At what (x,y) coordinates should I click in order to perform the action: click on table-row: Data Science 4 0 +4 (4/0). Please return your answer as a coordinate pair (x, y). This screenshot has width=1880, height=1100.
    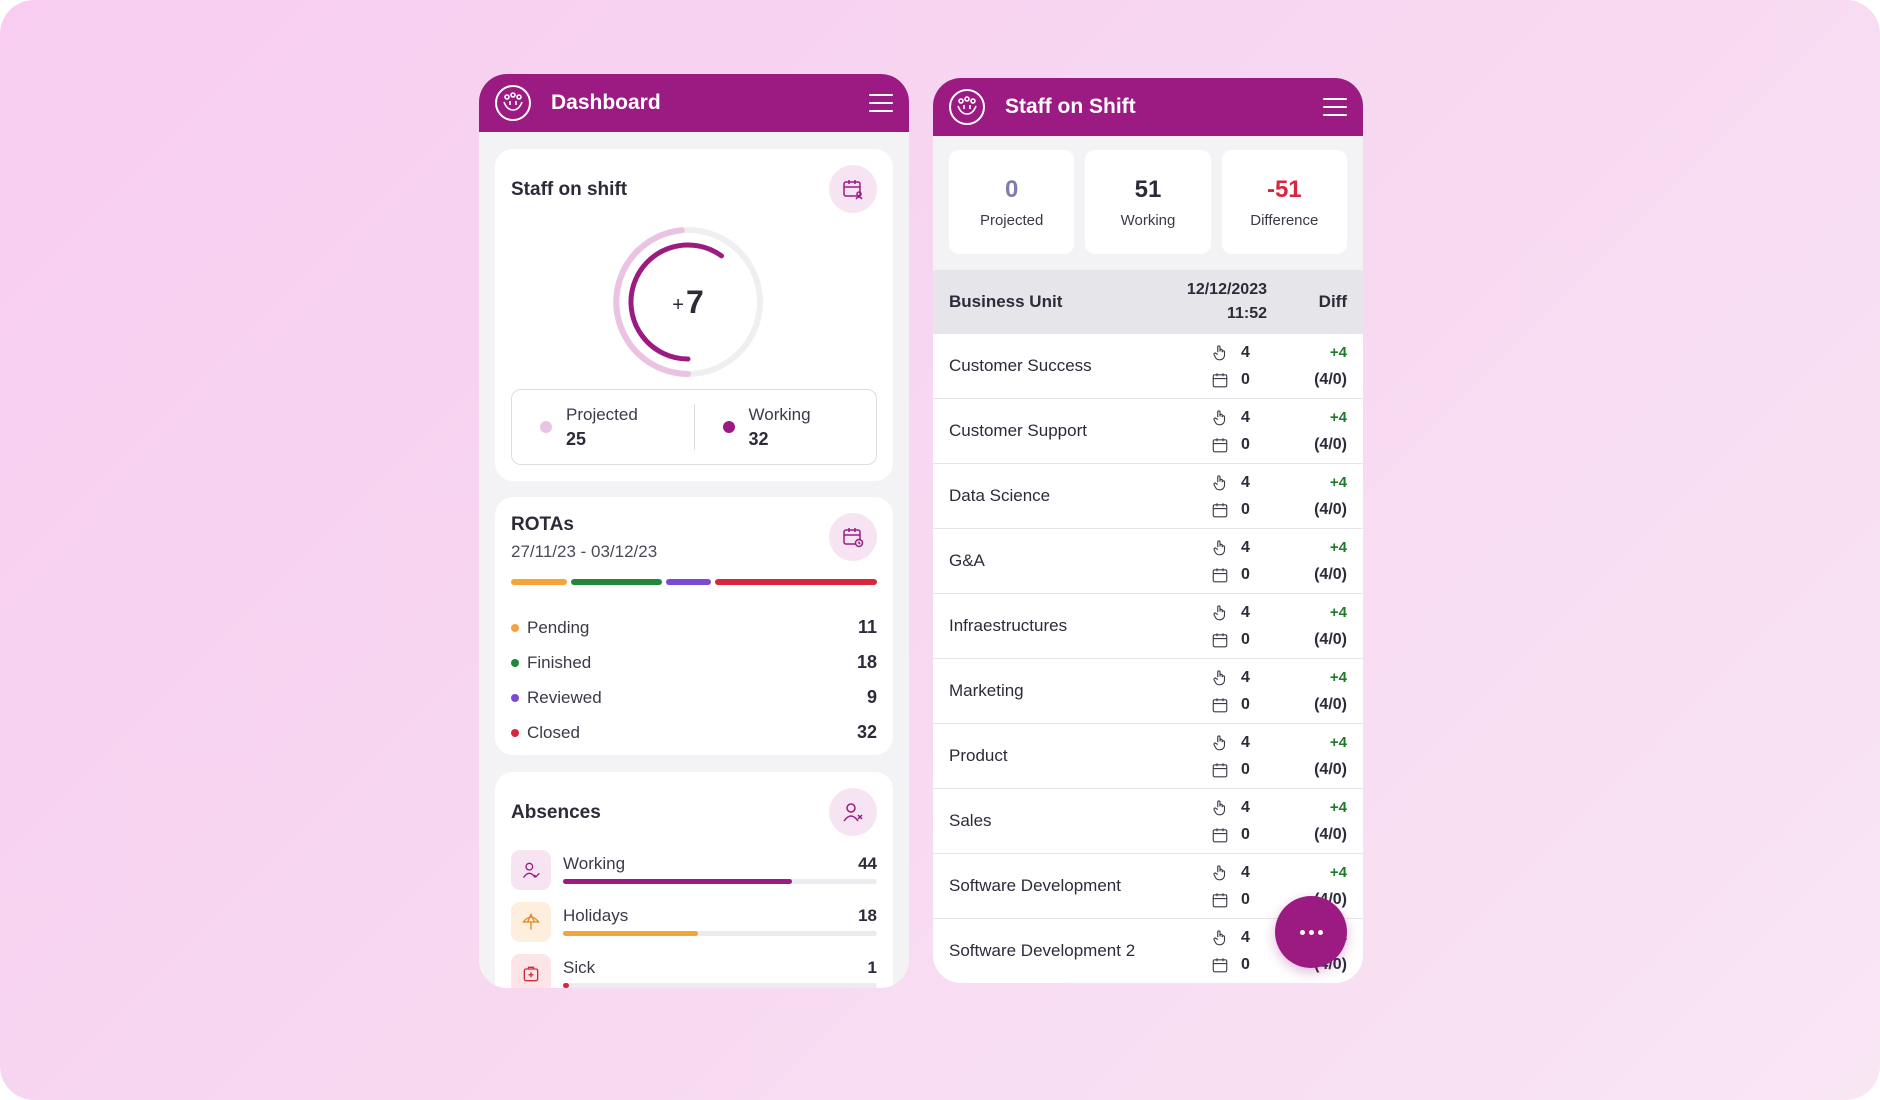
    Looking at the image, I should click on (1148, 496).